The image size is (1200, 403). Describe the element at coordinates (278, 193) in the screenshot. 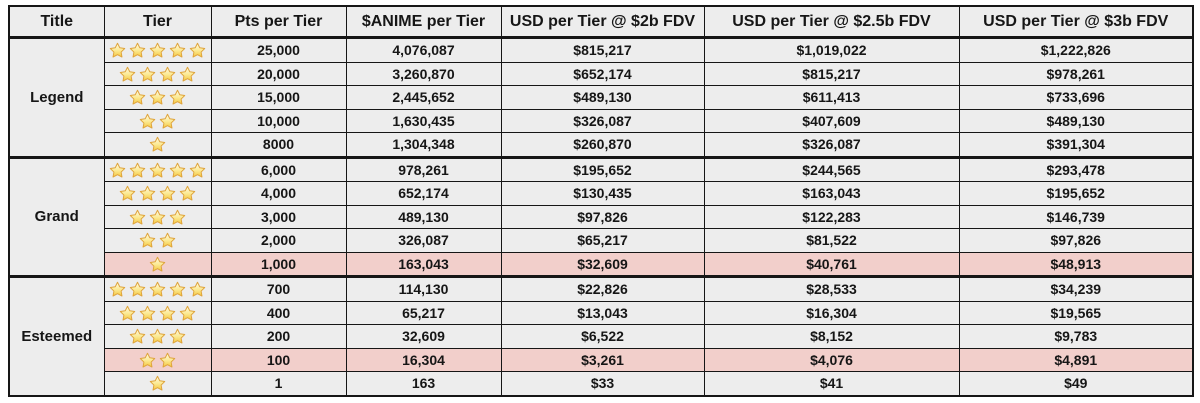

I see `cell-pts: 4,000` at that location.